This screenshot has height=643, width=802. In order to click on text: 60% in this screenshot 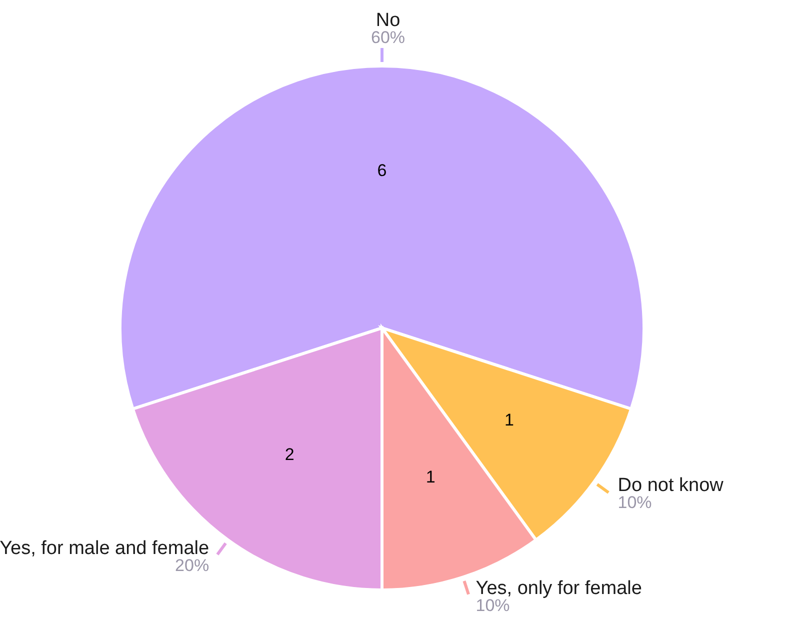, I will do `click(388, 37)`.